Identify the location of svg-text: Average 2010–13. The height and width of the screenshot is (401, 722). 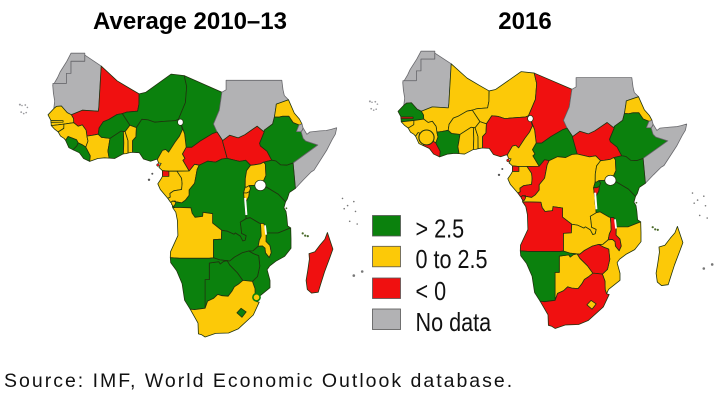
(190, 21).